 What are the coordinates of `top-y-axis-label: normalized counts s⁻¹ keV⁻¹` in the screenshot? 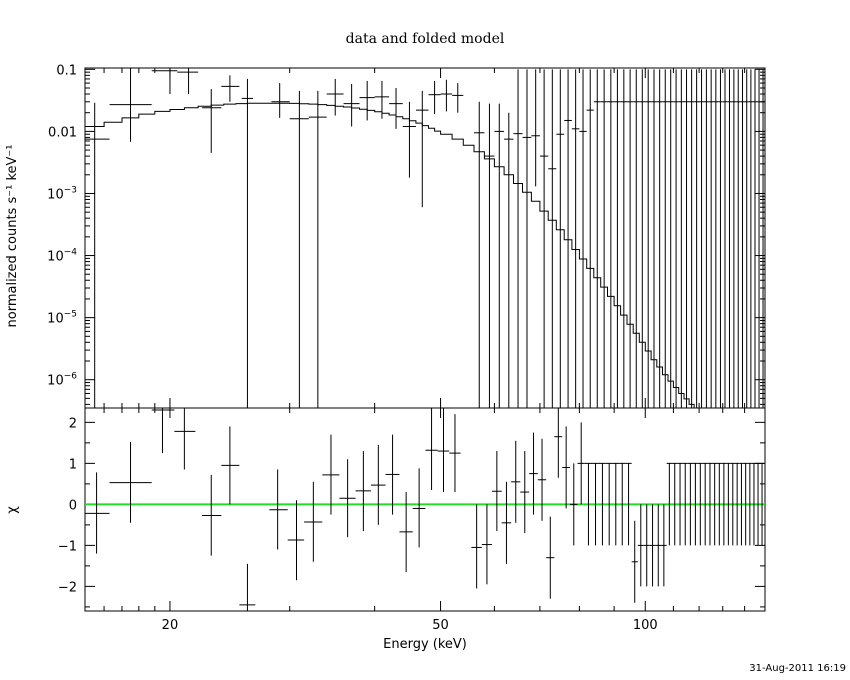 It's located at (12, 236).